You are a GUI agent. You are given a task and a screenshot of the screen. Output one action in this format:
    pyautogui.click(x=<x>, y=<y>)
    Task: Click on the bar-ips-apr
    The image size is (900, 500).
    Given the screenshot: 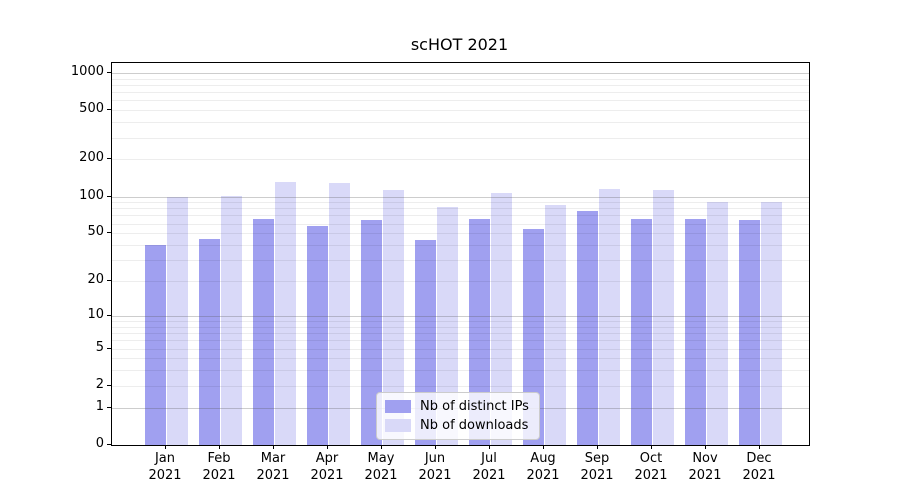 What is the action you would take?
    pyautogui.click(x=317, y=335)
    